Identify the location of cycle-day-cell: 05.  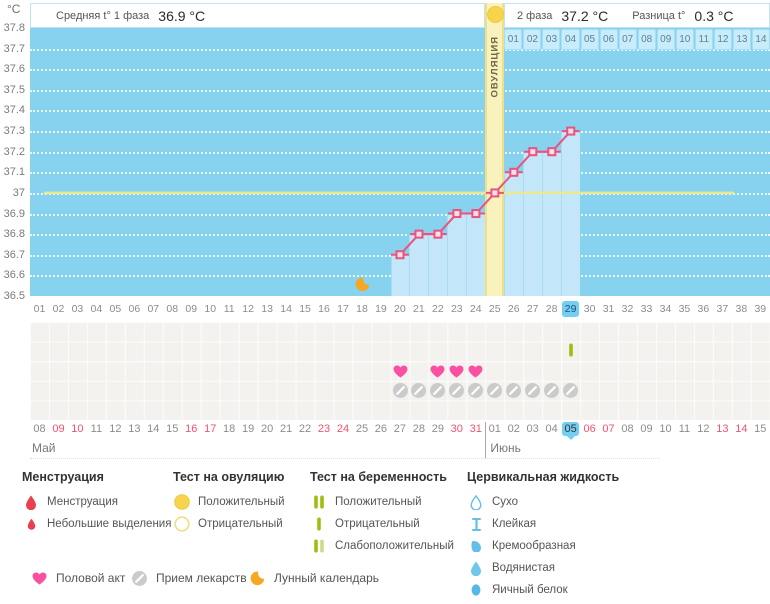
(115, 309).